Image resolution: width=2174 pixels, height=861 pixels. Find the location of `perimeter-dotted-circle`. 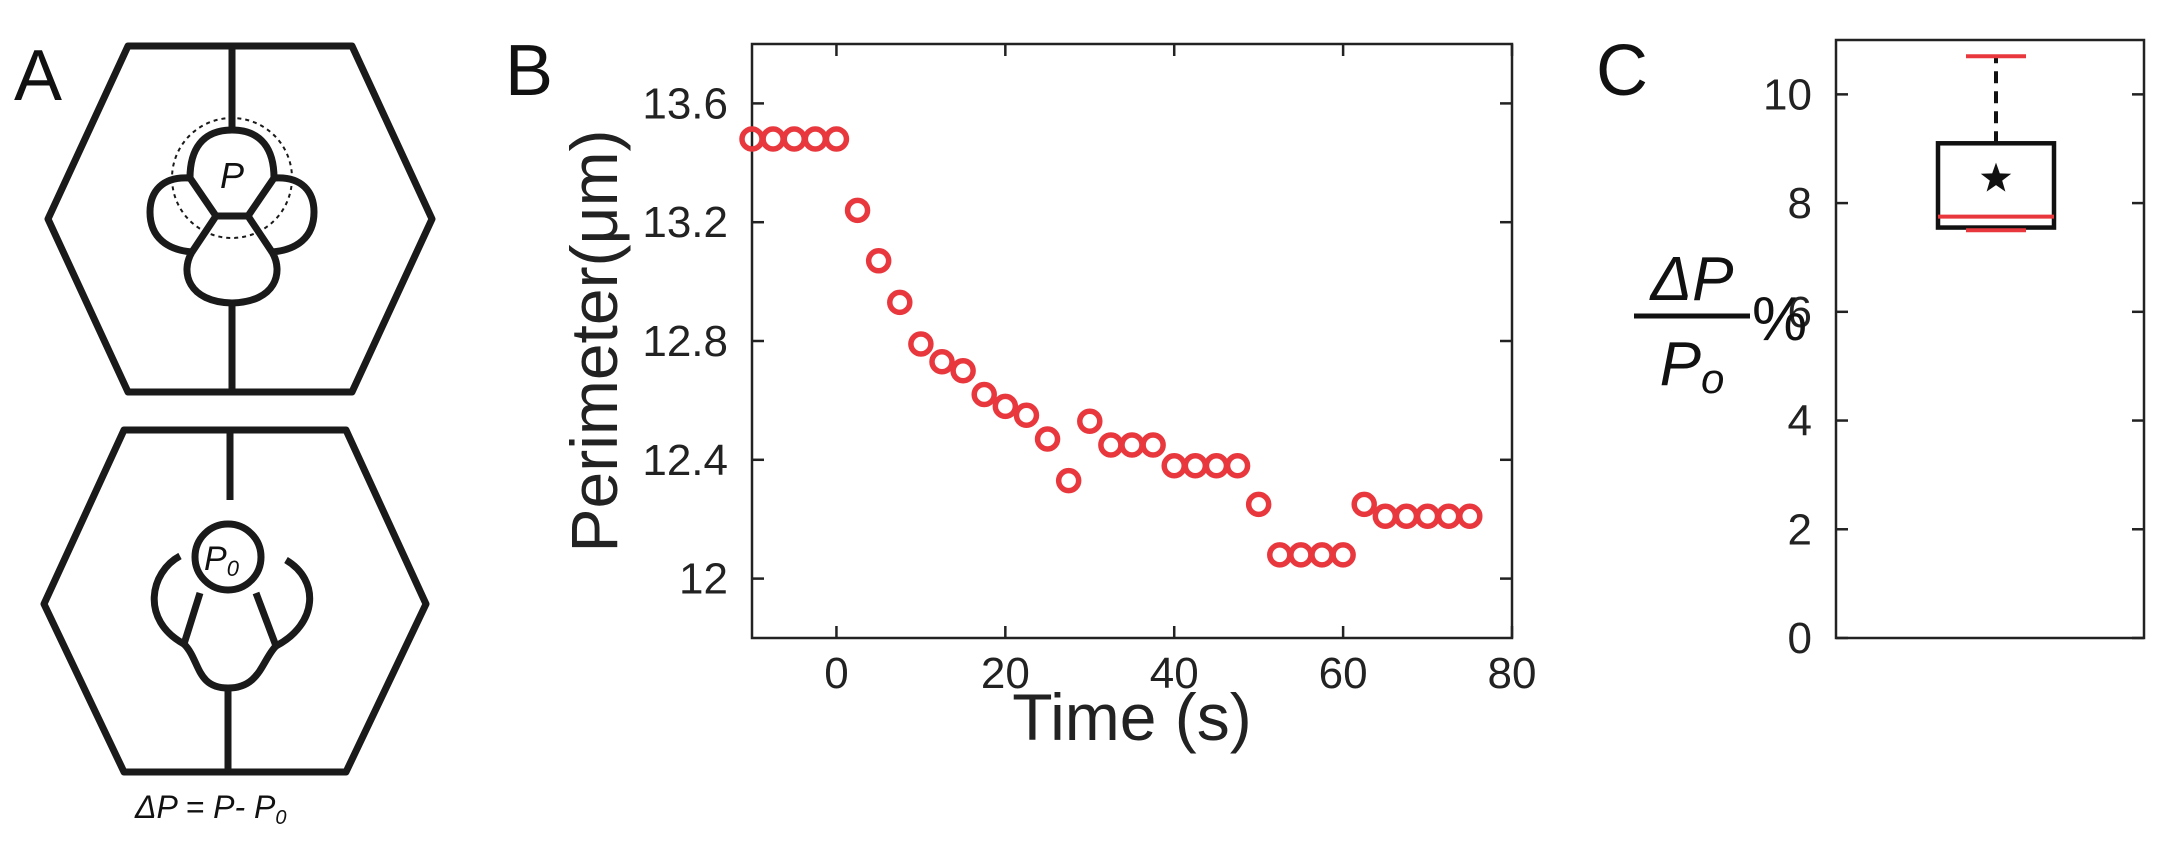

perimeter-dotted-circle is located at coordinates (232, 178).